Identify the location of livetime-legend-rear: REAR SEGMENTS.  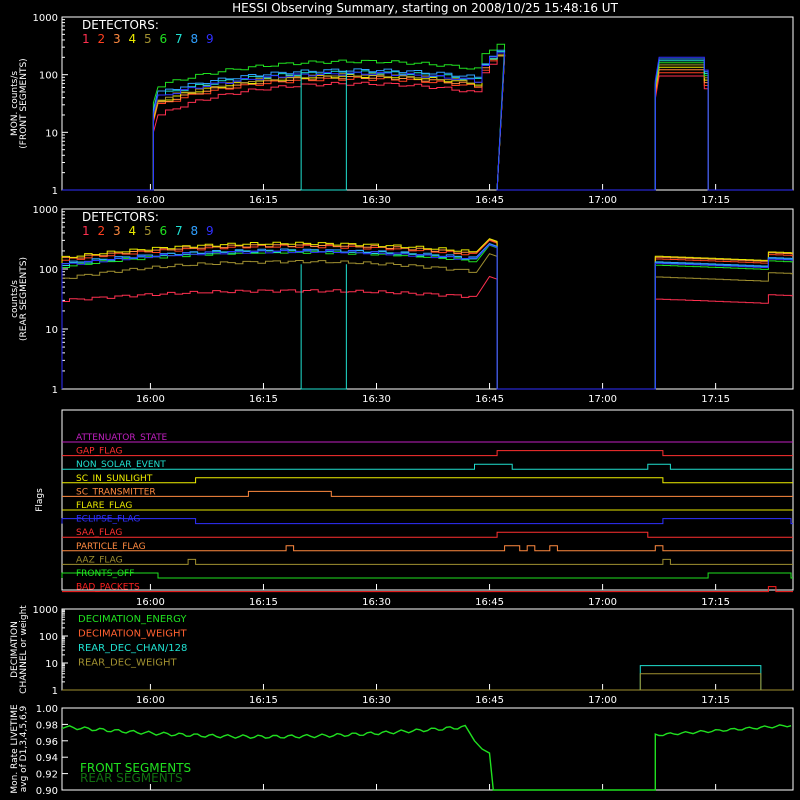
(131, 778).